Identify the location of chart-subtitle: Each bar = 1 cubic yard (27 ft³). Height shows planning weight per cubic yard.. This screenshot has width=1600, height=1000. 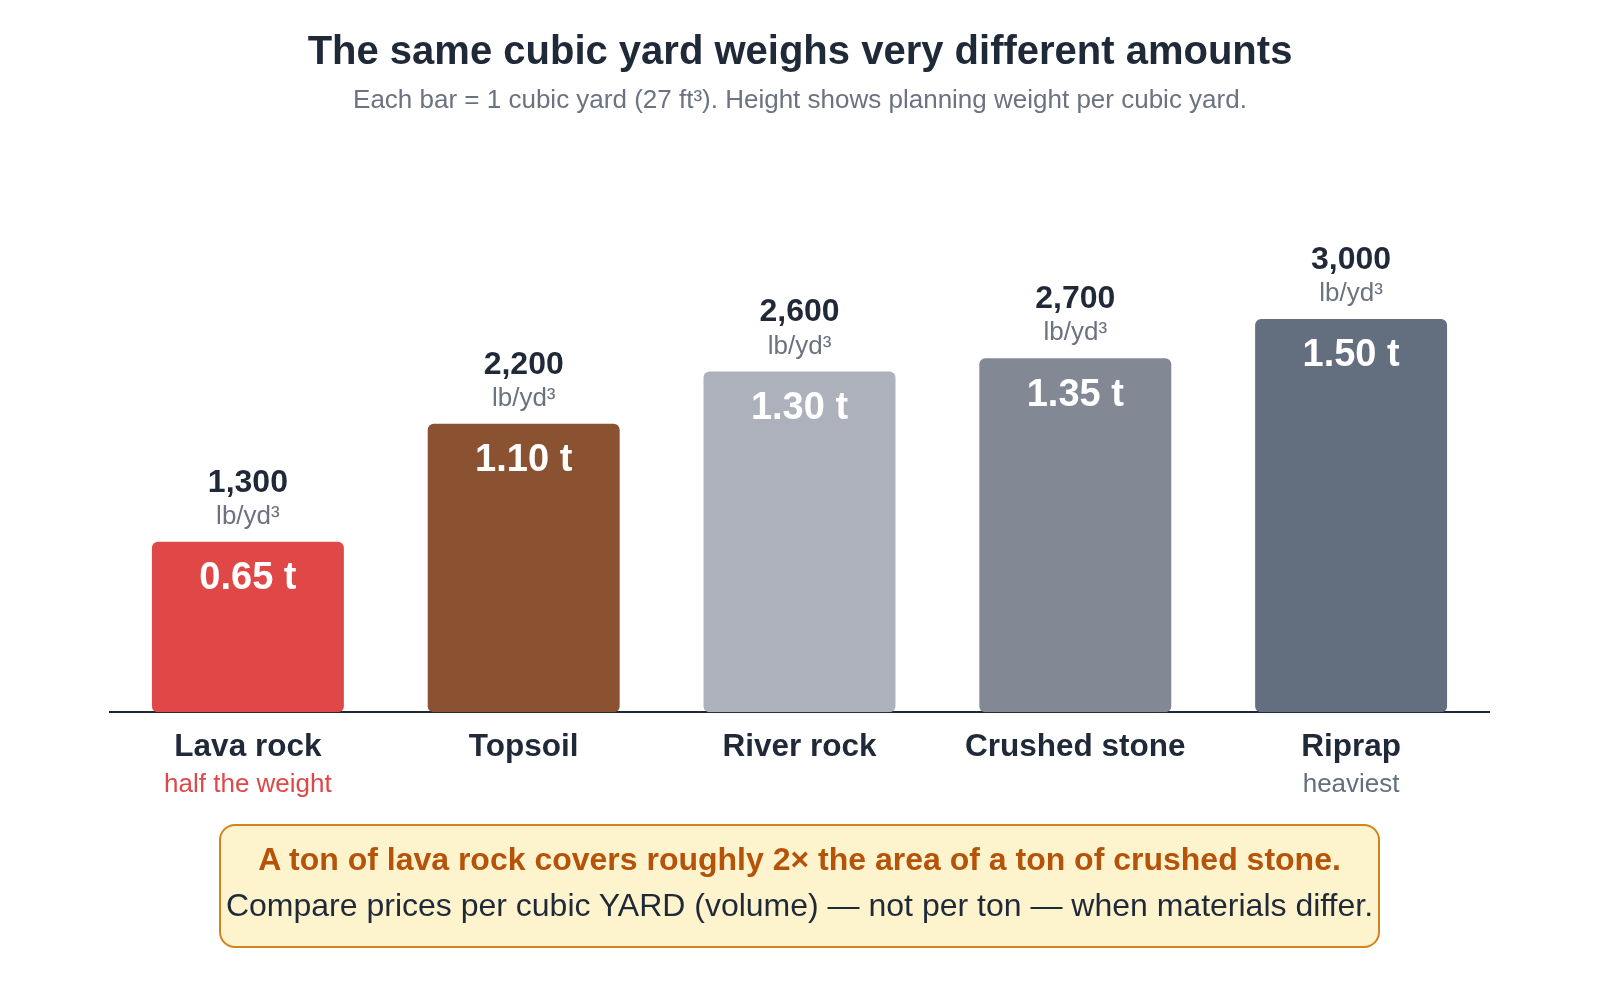
(800, 99).